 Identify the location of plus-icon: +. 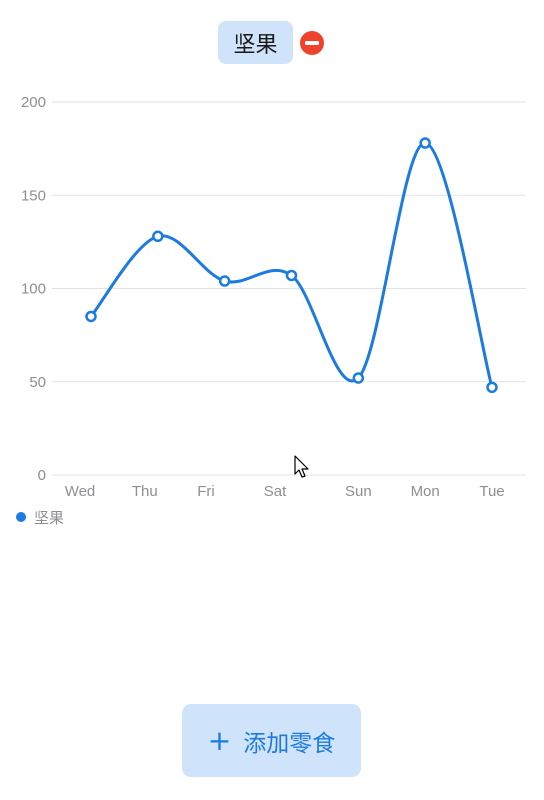
(219, 740).